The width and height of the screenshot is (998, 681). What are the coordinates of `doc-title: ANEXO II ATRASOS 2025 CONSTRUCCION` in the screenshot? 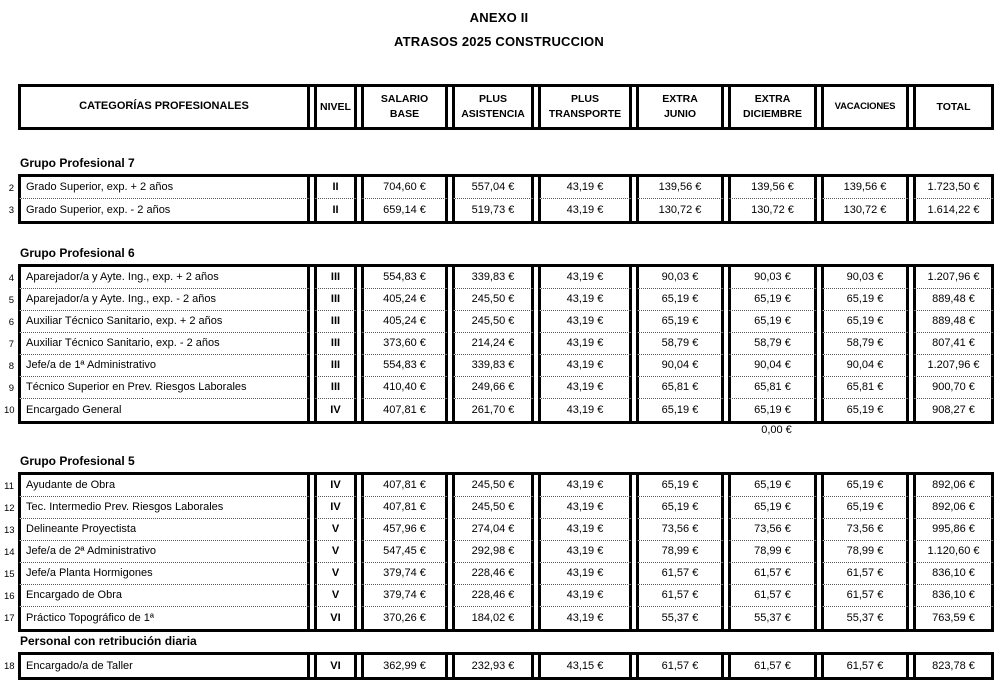 It's located at (499, 24).